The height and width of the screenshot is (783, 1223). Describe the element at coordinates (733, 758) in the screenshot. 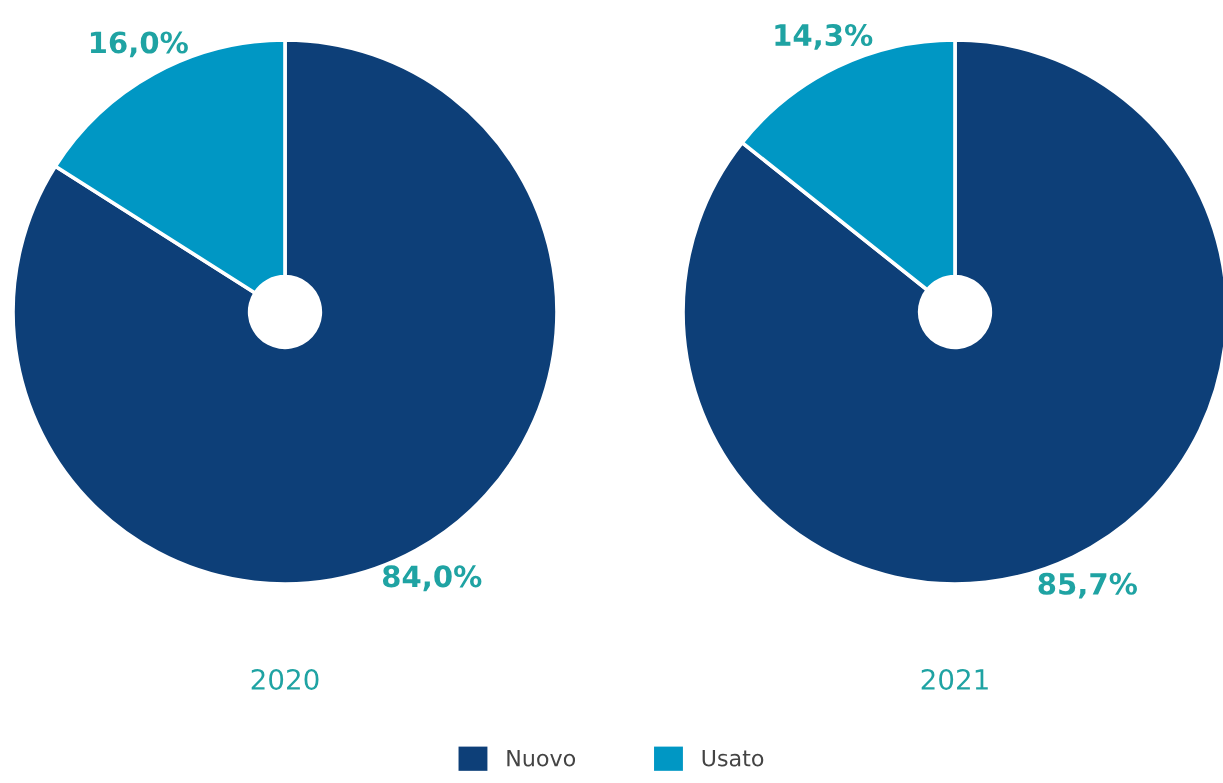

I see `legend-label: Usato` at that location.